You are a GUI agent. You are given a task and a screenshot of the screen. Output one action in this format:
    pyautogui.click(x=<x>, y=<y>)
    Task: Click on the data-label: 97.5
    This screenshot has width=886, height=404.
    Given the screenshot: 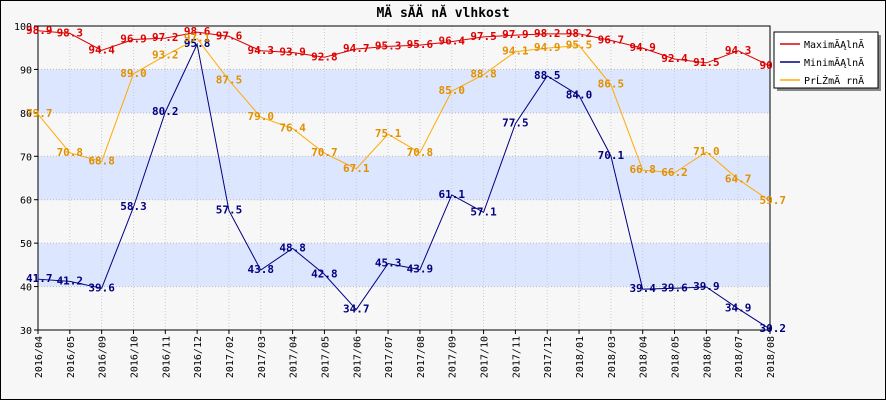 What is the action you would take?
    pyautogui.click(x=483, y=36)
    